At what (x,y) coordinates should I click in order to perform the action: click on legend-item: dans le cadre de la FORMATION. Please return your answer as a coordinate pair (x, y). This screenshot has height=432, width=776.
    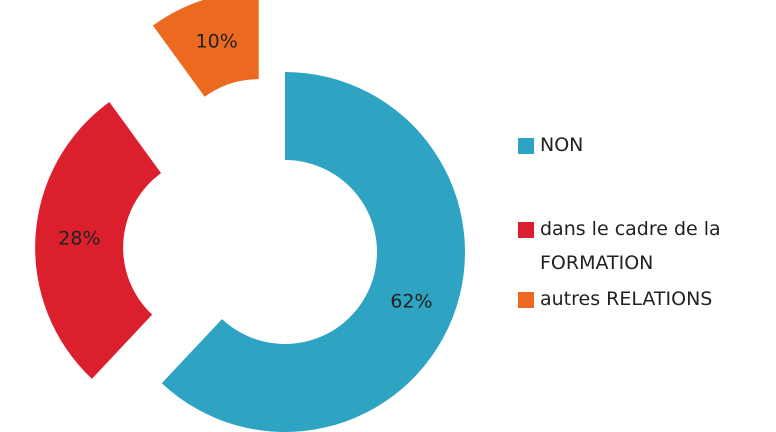
    Looking at the image, I should click on (643, 246).